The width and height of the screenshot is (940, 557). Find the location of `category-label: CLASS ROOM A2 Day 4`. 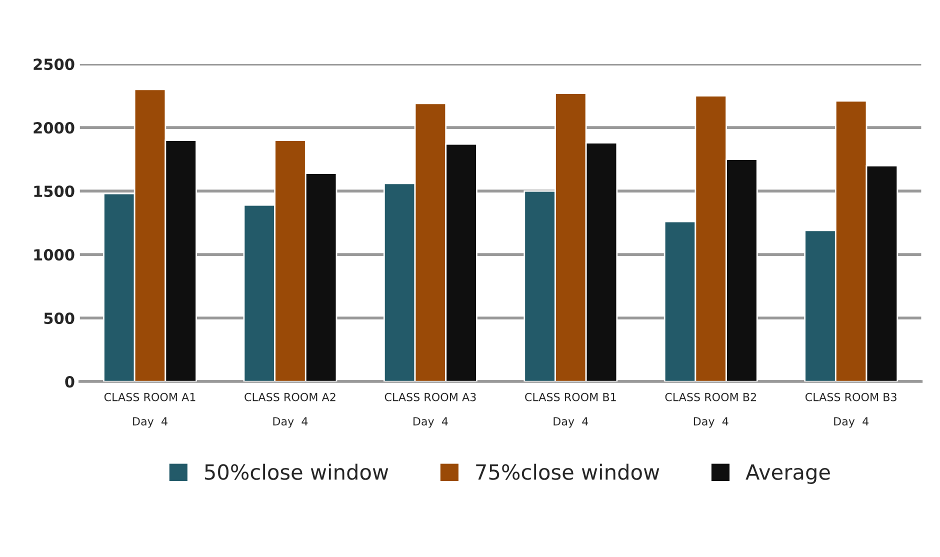

category-label: CLASS ROOM A2 Day 4 is located at coordinates (290, 410).